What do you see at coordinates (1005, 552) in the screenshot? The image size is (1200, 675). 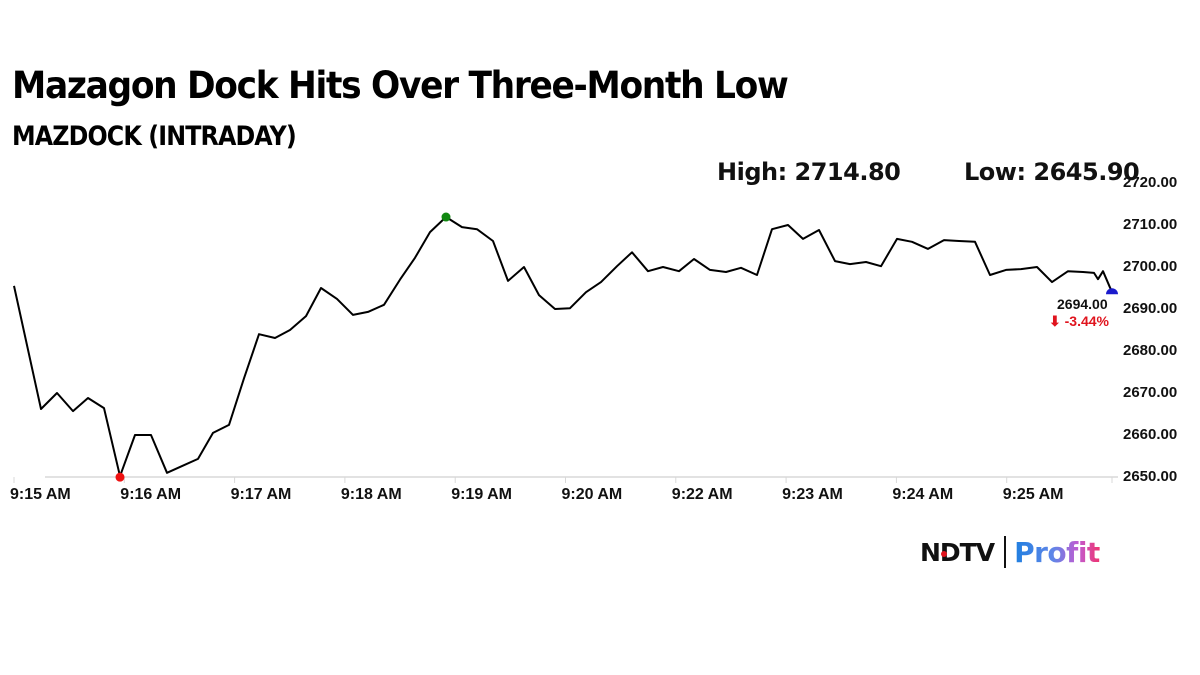 I see `logo-divider` at bounding box center [1005, 552].